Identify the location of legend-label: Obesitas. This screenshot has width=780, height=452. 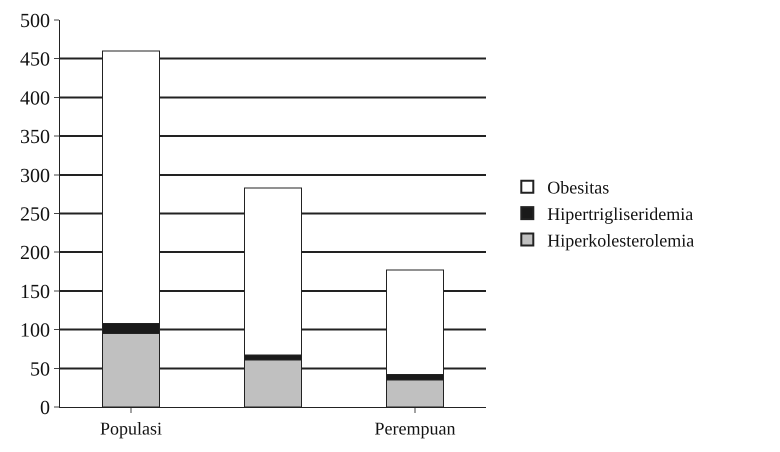
(578, 188).